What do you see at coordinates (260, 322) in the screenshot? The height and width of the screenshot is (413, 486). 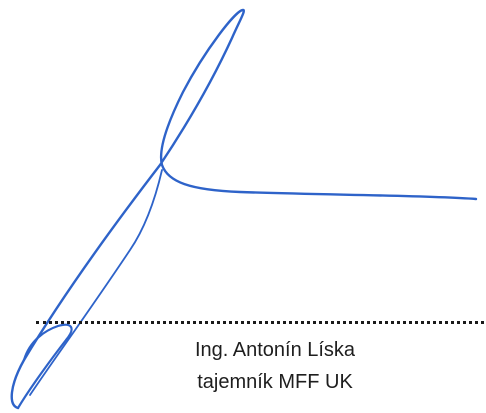 I see `signature-line` at bounding box center [260, 322].